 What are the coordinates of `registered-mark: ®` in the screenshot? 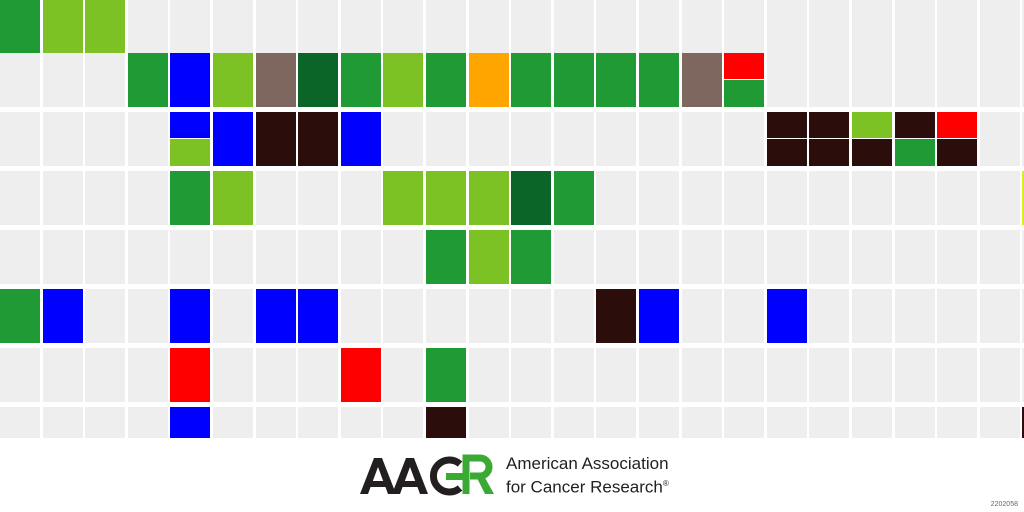 It's located at (665, 484).